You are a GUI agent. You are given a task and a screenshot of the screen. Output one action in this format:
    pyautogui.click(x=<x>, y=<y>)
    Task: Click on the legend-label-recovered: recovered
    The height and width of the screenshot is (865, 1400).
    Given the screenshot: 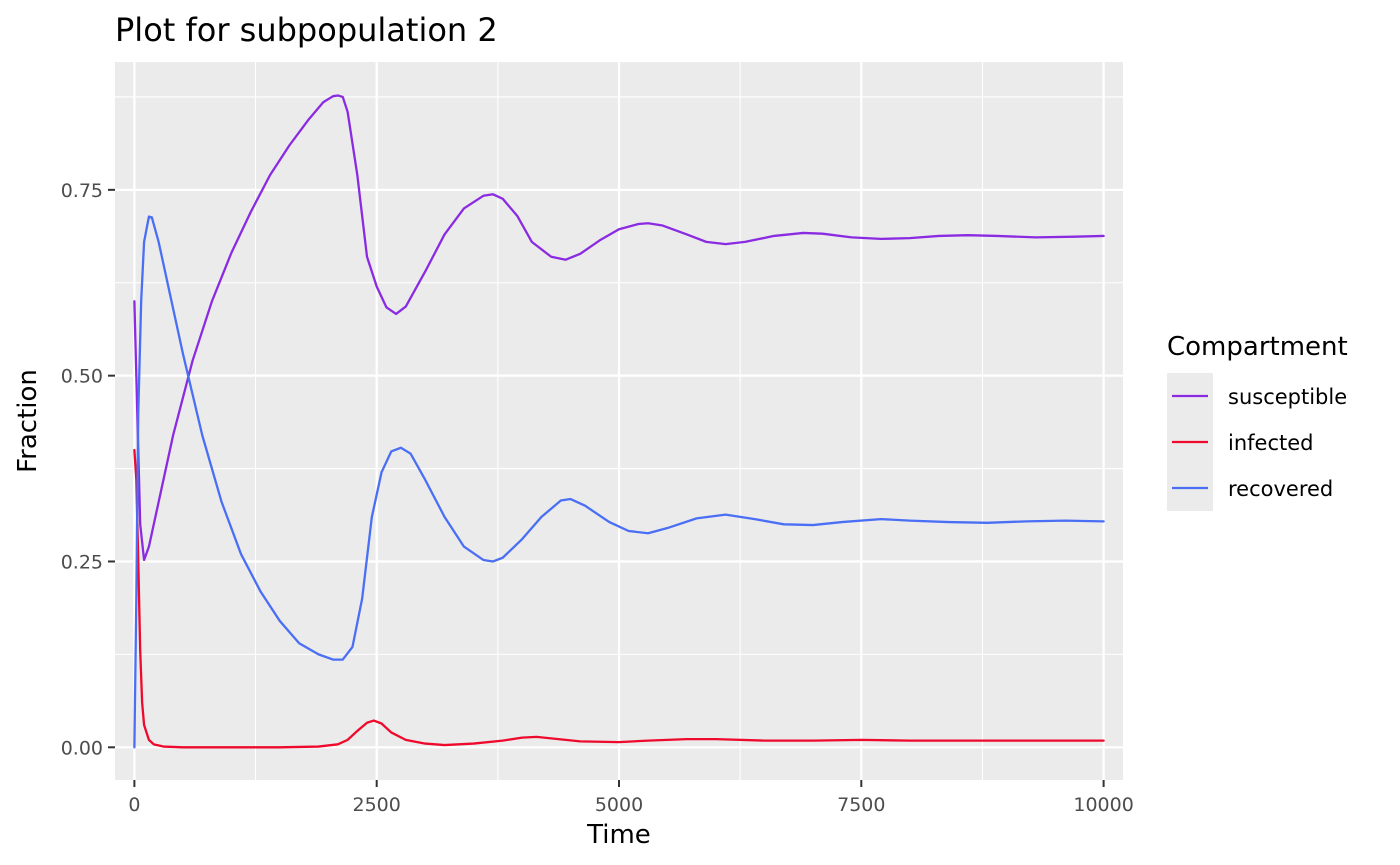 What is the action you would take?
    pyautogui.click(x=1280, y=489)
    